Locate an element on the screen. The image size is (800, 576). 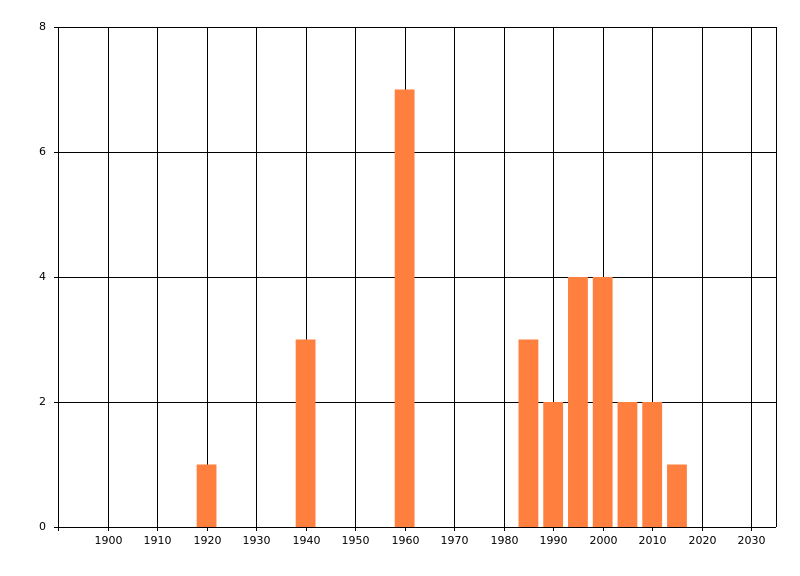
y-tick-label: 2 is located at coordinates (42, 401).